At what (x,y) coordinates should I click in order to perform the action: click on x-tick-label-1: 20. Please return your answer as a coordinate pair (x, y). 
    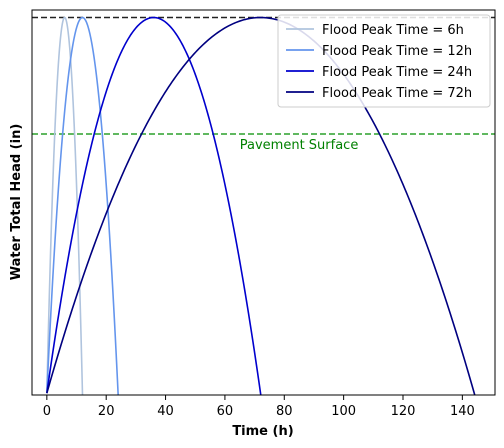
    Looking at the image, I should click on (106, 411).